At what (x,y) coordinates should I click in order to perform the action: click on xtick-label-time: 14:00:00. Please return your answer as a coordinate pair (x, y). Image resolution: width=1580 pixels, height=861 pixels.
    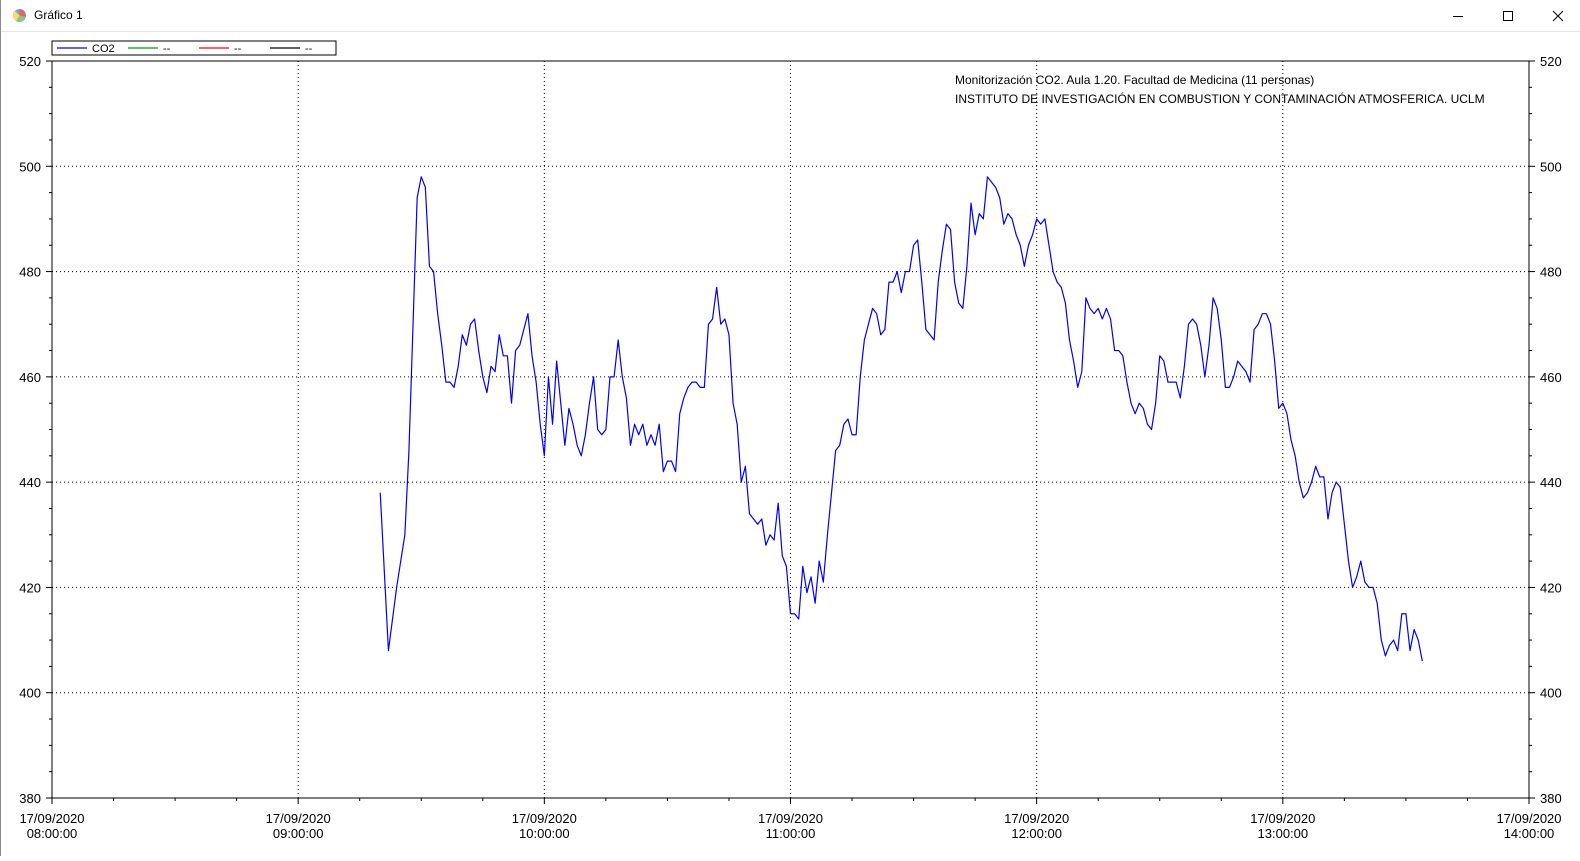
    Looking at the image, I should click on (1529, 833).